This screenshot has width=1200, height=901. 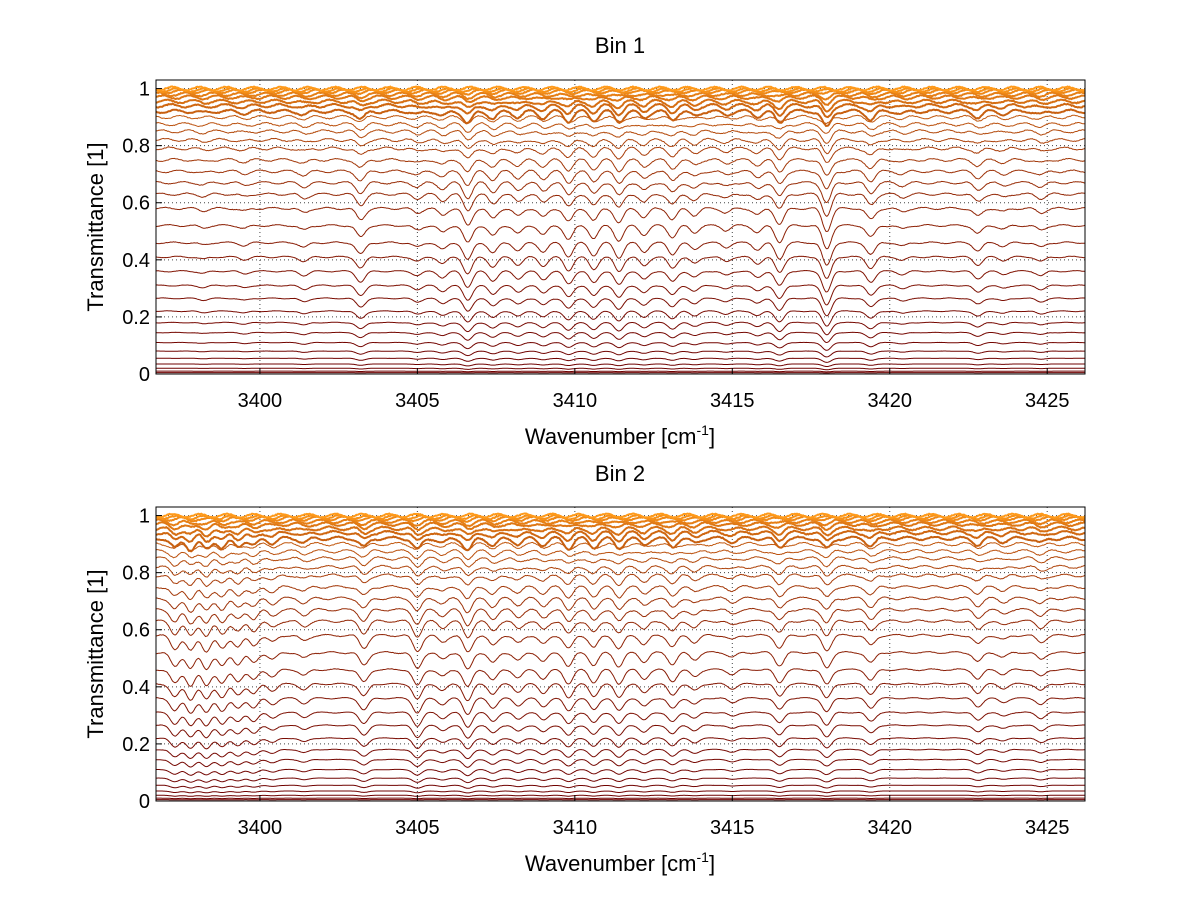 I want to click on y-tick-label: 0.6, so click(x=136, y=631).